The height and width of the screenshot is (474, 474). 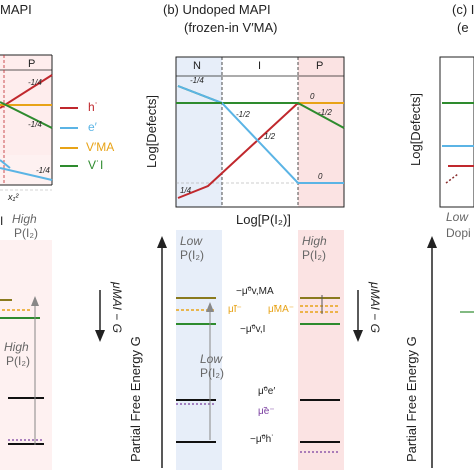 What do you see at coordinates (16, 9) in the screenshot?
I see `panel-a-title: MAPI` at bounding box center [16, 9].